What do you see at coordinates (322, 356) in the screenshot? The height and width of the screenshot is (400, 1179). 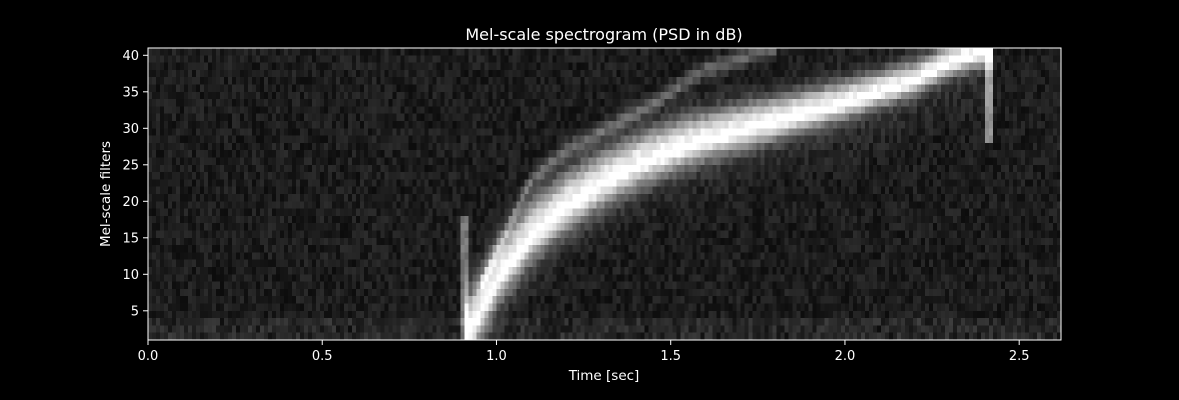 I see `x-tick-label: 0.5` at bounding box center [322, 356].